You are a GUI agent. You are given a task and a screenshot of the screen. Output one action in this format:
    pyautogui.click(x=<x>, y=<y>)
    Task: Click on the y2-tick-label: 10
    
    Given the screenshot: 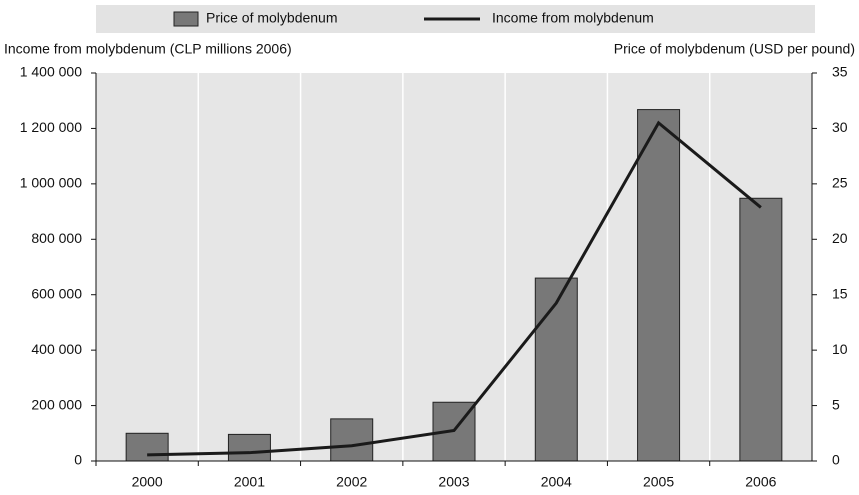 What is the action you would take?
    pyautogui.click(x=840, y=349)
    